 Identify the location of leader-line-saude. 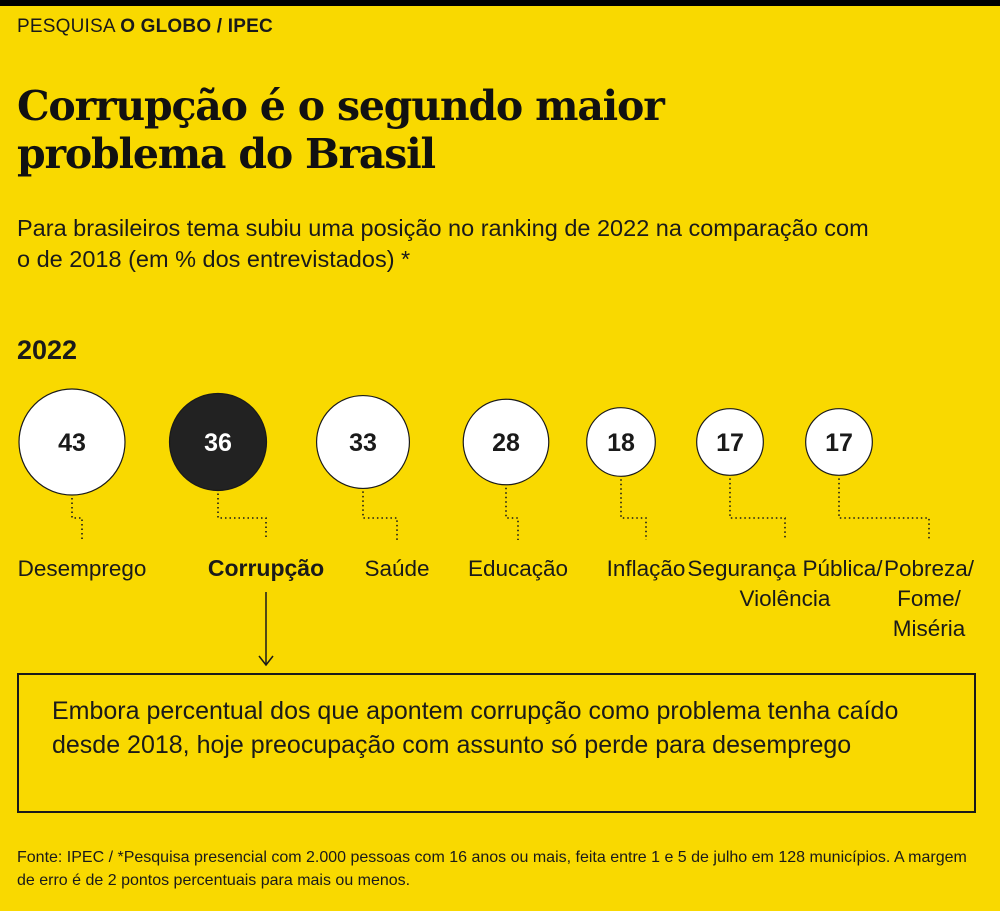
(380, 515).